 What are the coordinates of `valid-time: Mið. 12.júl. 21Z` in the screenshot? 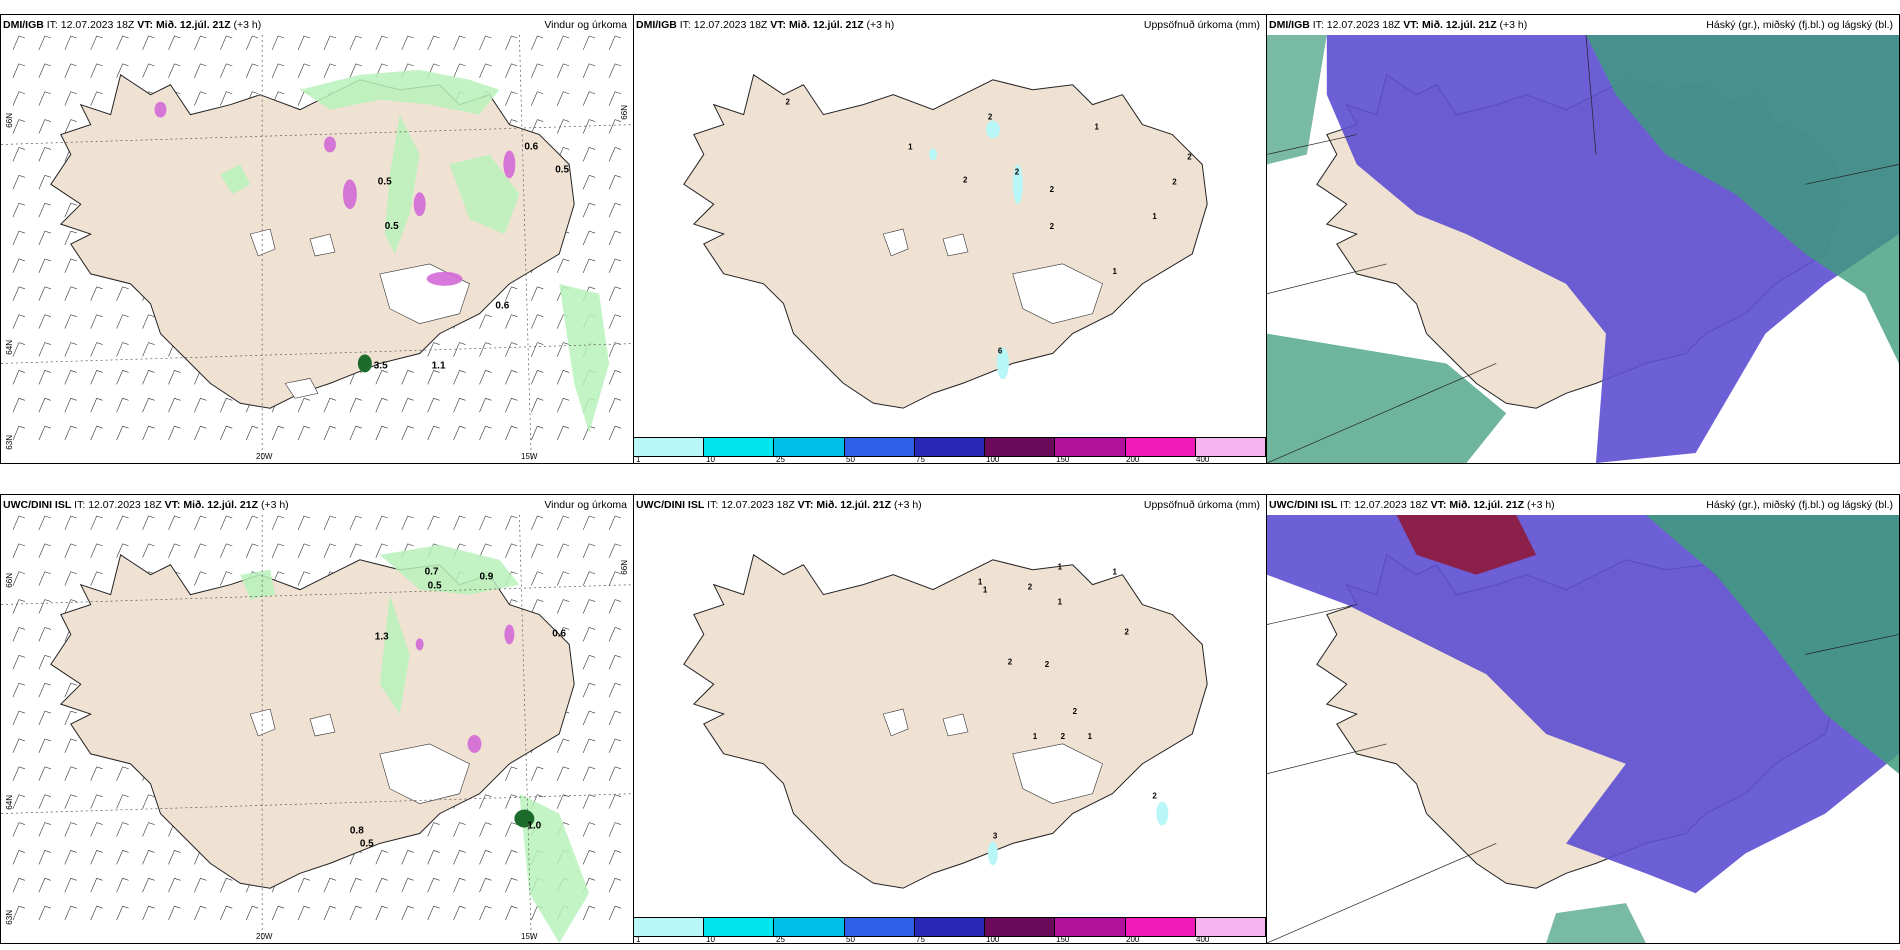 It's located at (1487, 505).